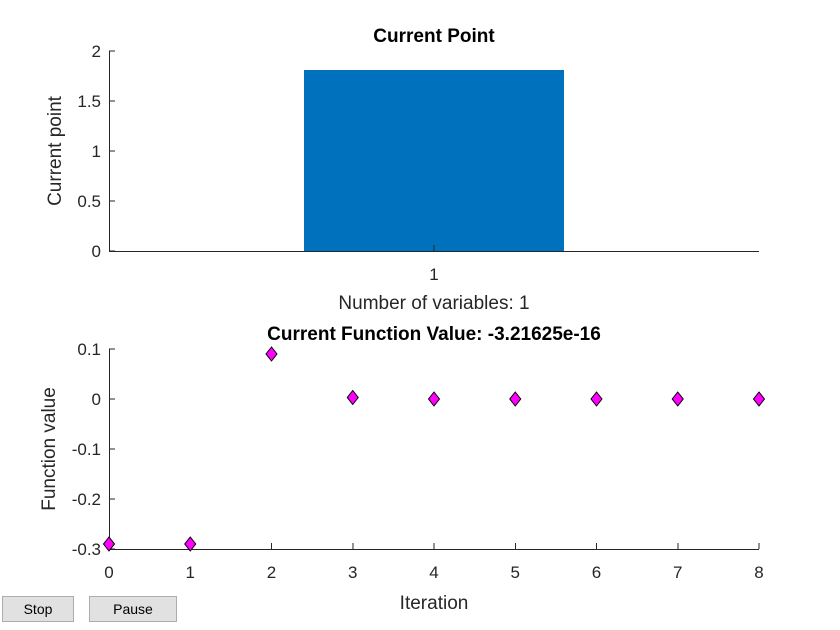  Describe the element at coordinates (89, 201) in the screenshot. I see `y-tick-label: 0.5` at that location.